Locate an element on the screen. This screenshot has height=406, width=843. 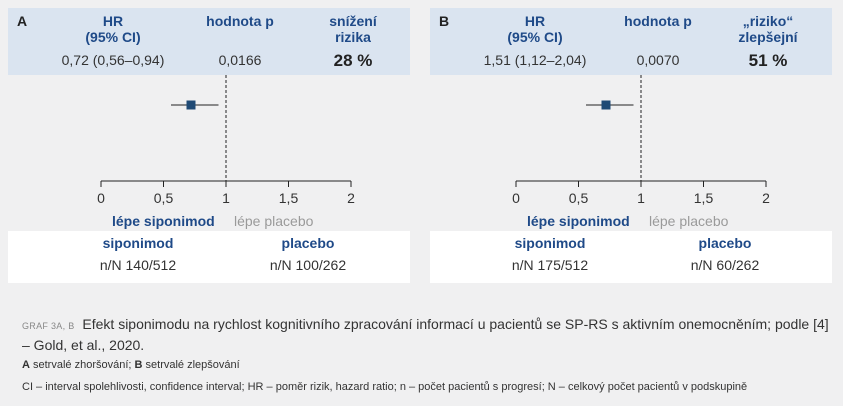
panel-b-tick-label-4: 2 is located at coordinates (766, 198).